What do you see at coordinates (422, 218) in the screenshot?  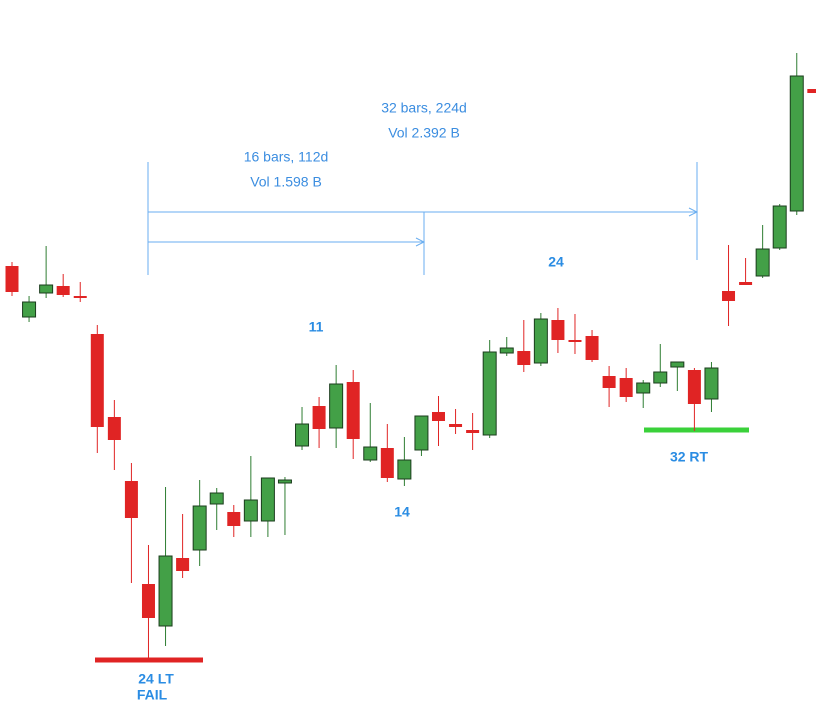 I see `measure-tool` at bounding box center [422, 218].